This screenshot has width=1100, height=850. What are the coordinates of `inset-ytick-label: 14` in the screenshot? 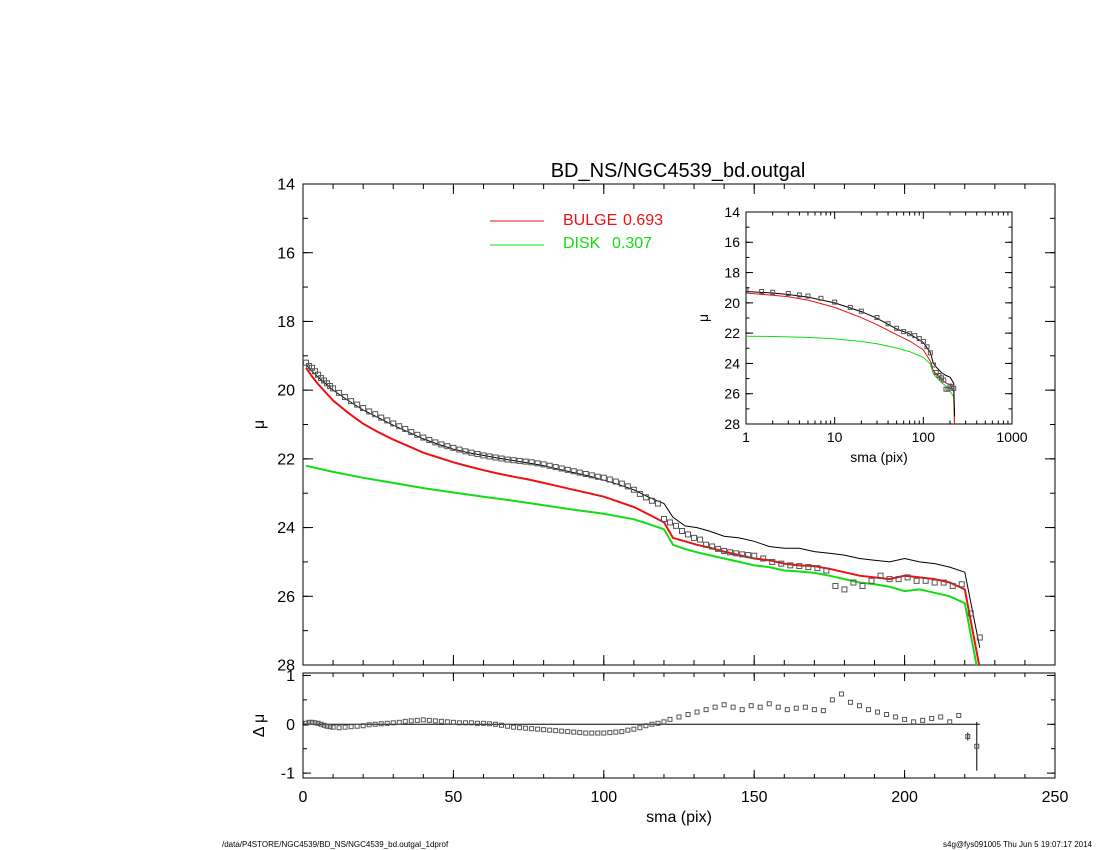 It's located at (732, 212).